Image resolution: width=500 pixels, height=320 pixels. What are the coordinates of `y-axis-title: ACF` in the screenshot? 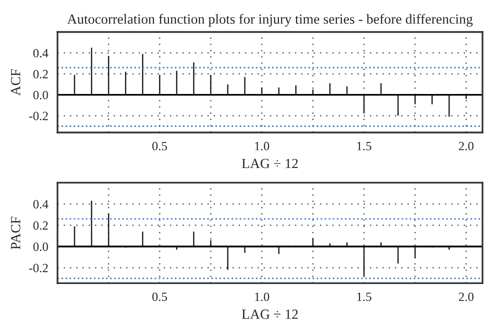 It's located at (15, 82).